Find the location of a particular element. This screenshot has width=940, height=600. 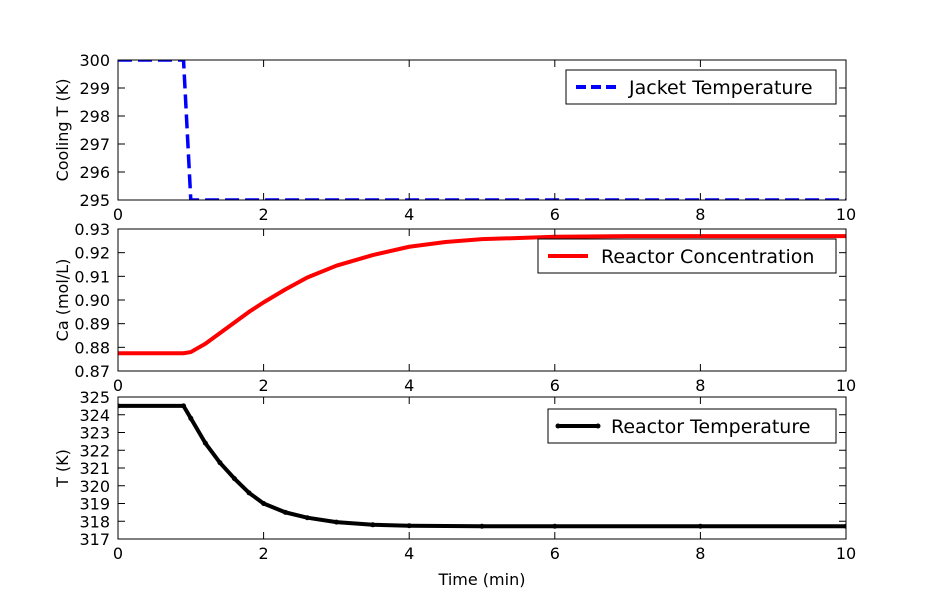

y-tick-label: 298 is located at coordinates (94, 116).